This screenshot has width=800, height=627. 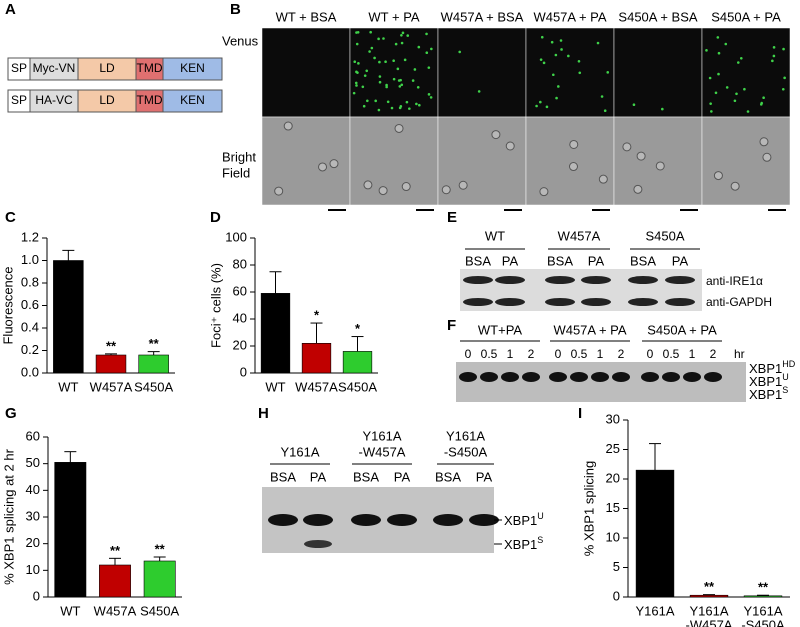 I want to click on time-label: 0, so click(x=650, y=354).